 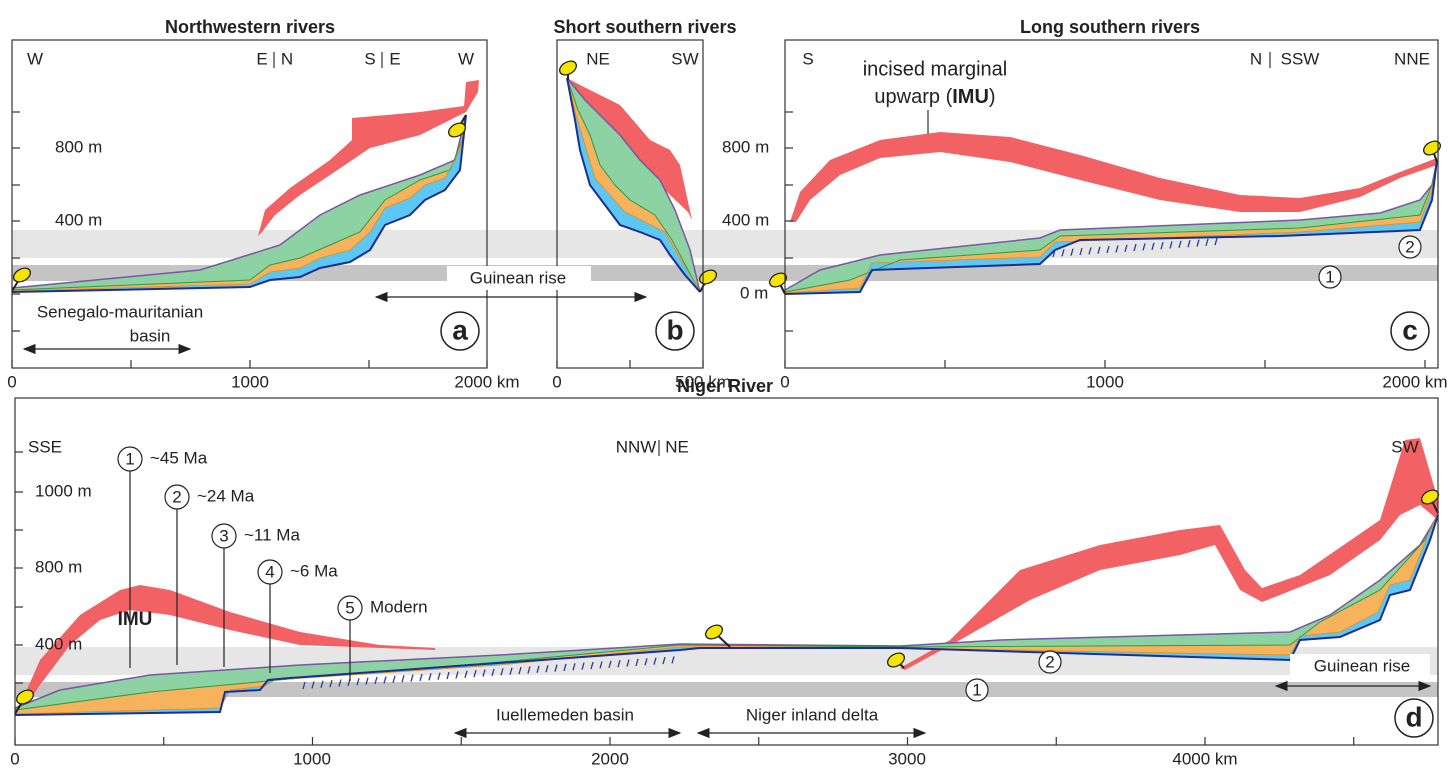 What do you see at coordinates (369, 58) in the screenshot?
I see `direction: S` at bounding box center [369, 58].